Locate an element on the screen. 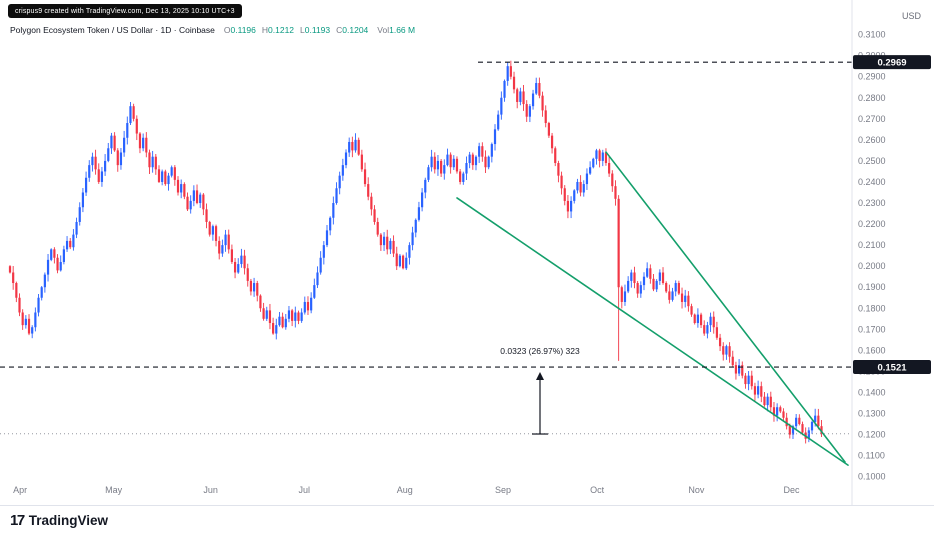 This screenshot has height=535, width=934. price-axis-label: 0.1300 is located at coordinates (872, 414).